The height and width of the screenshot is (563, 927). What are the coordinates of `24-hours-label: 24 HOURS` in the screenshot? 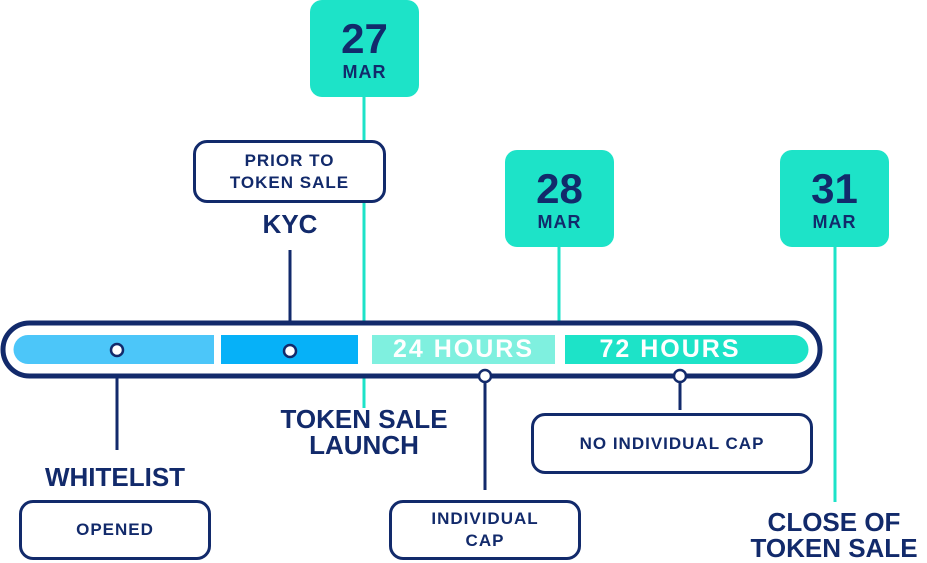 It's located at (463, 349).